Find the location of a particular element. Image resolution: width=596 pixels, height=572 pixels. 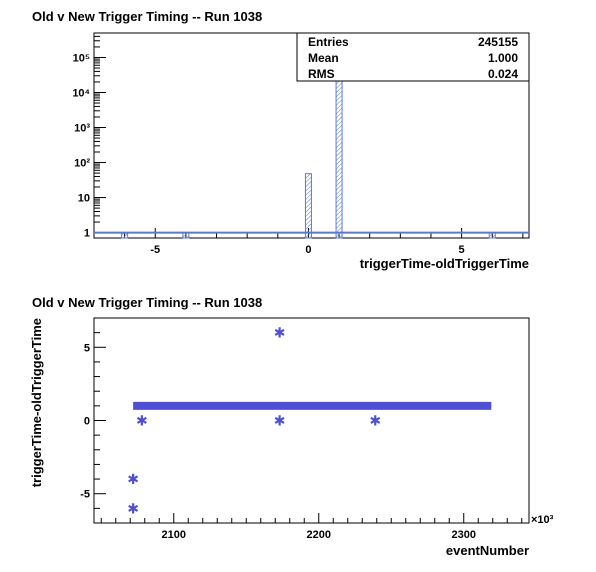

histogram-x-label: triggerTime-oldTriggerTime is located at coordinates (444, 263).